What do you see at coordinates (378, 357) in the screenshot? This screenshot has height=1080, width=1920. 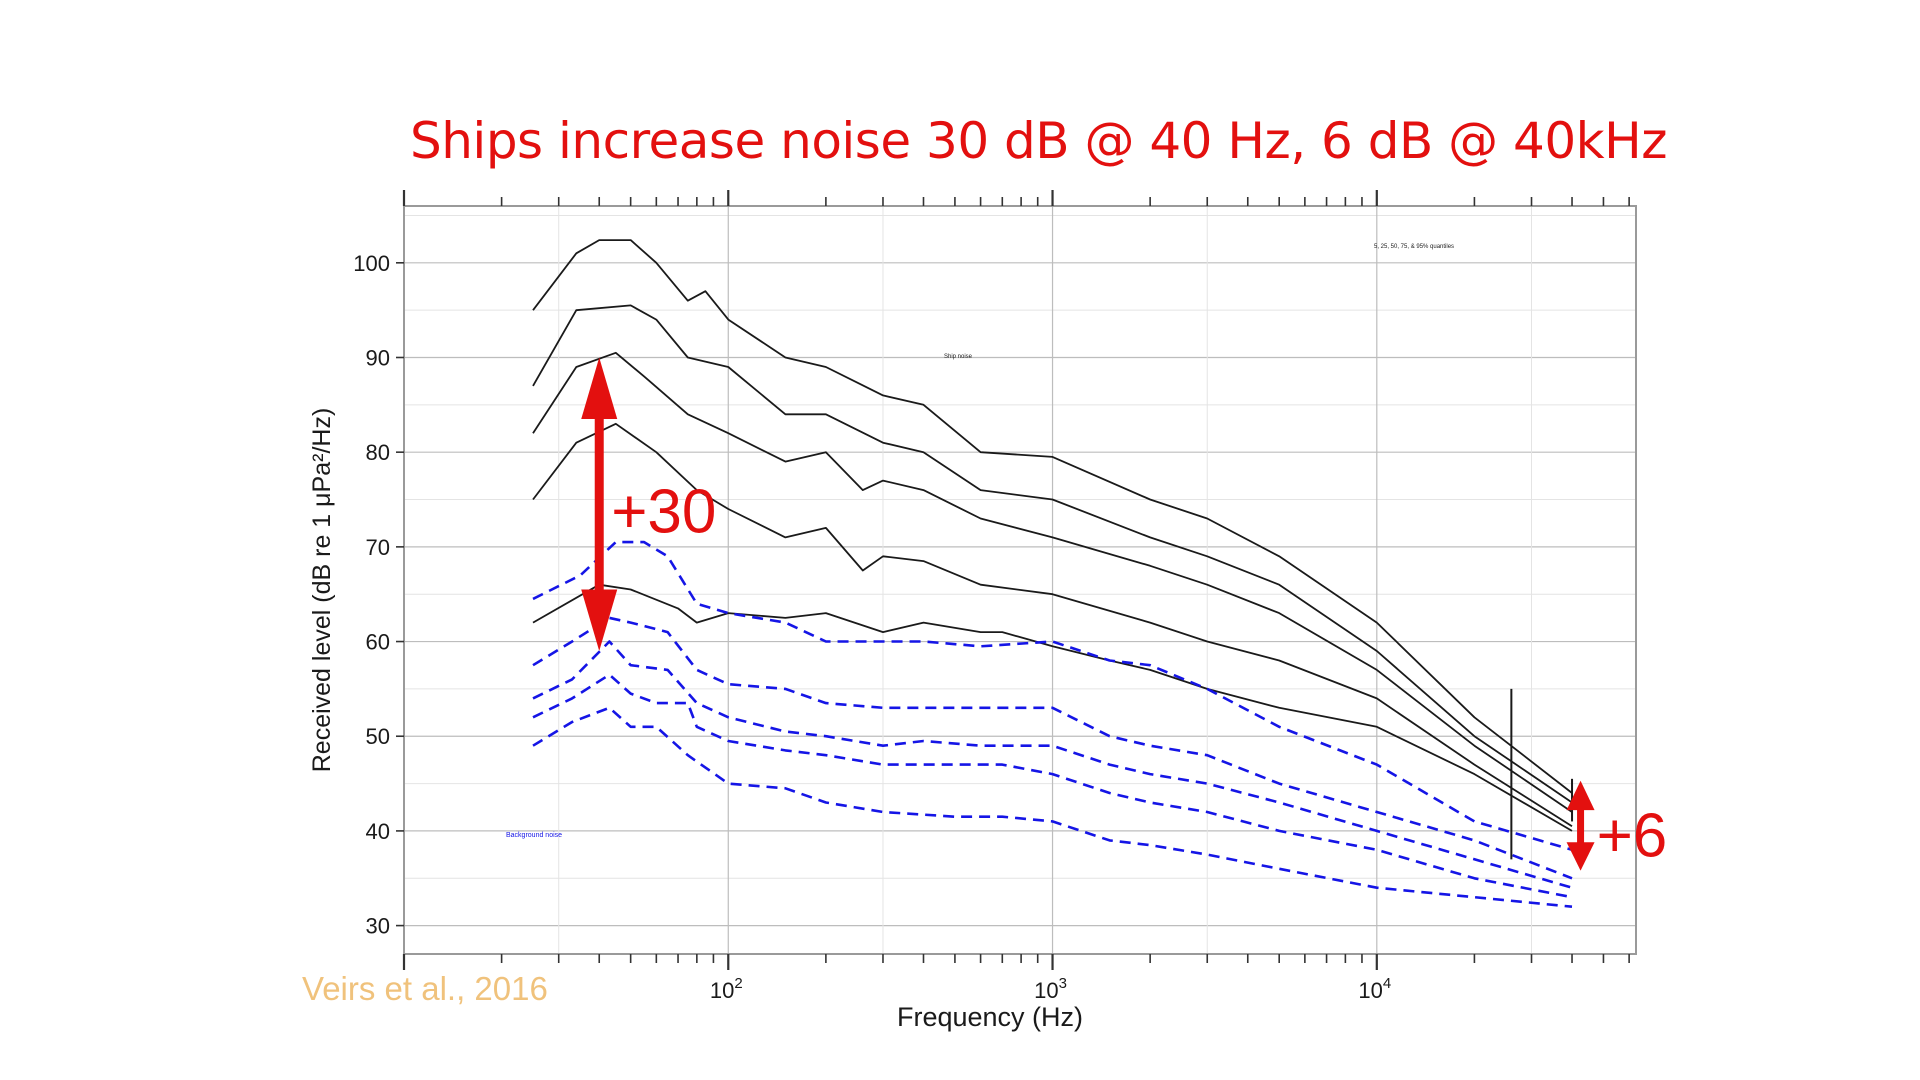 I see `y-tick-label: 90` at bounding box center [378, 357].